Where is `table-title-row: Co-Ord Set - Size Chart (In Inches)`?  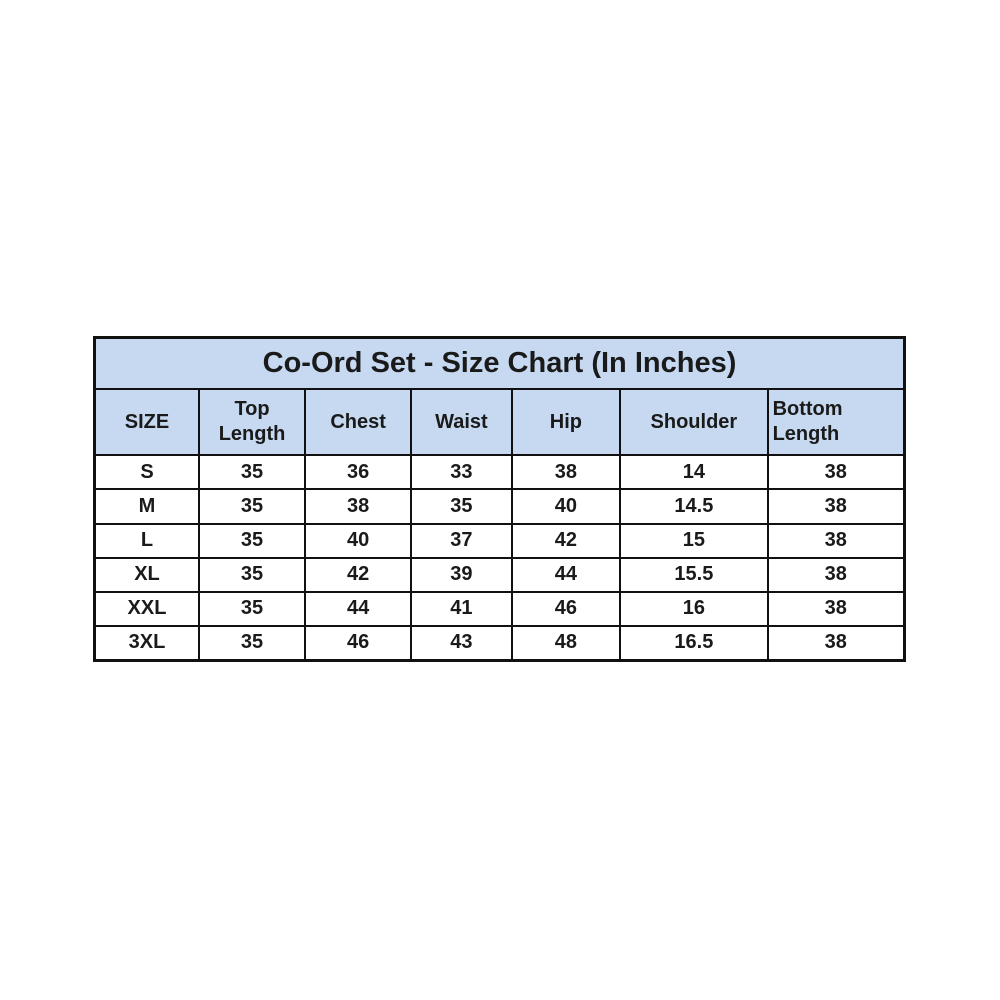
table-title-row: Co-Ord Set - Size Chart (In Inches) is located at coordinates (499, 363).